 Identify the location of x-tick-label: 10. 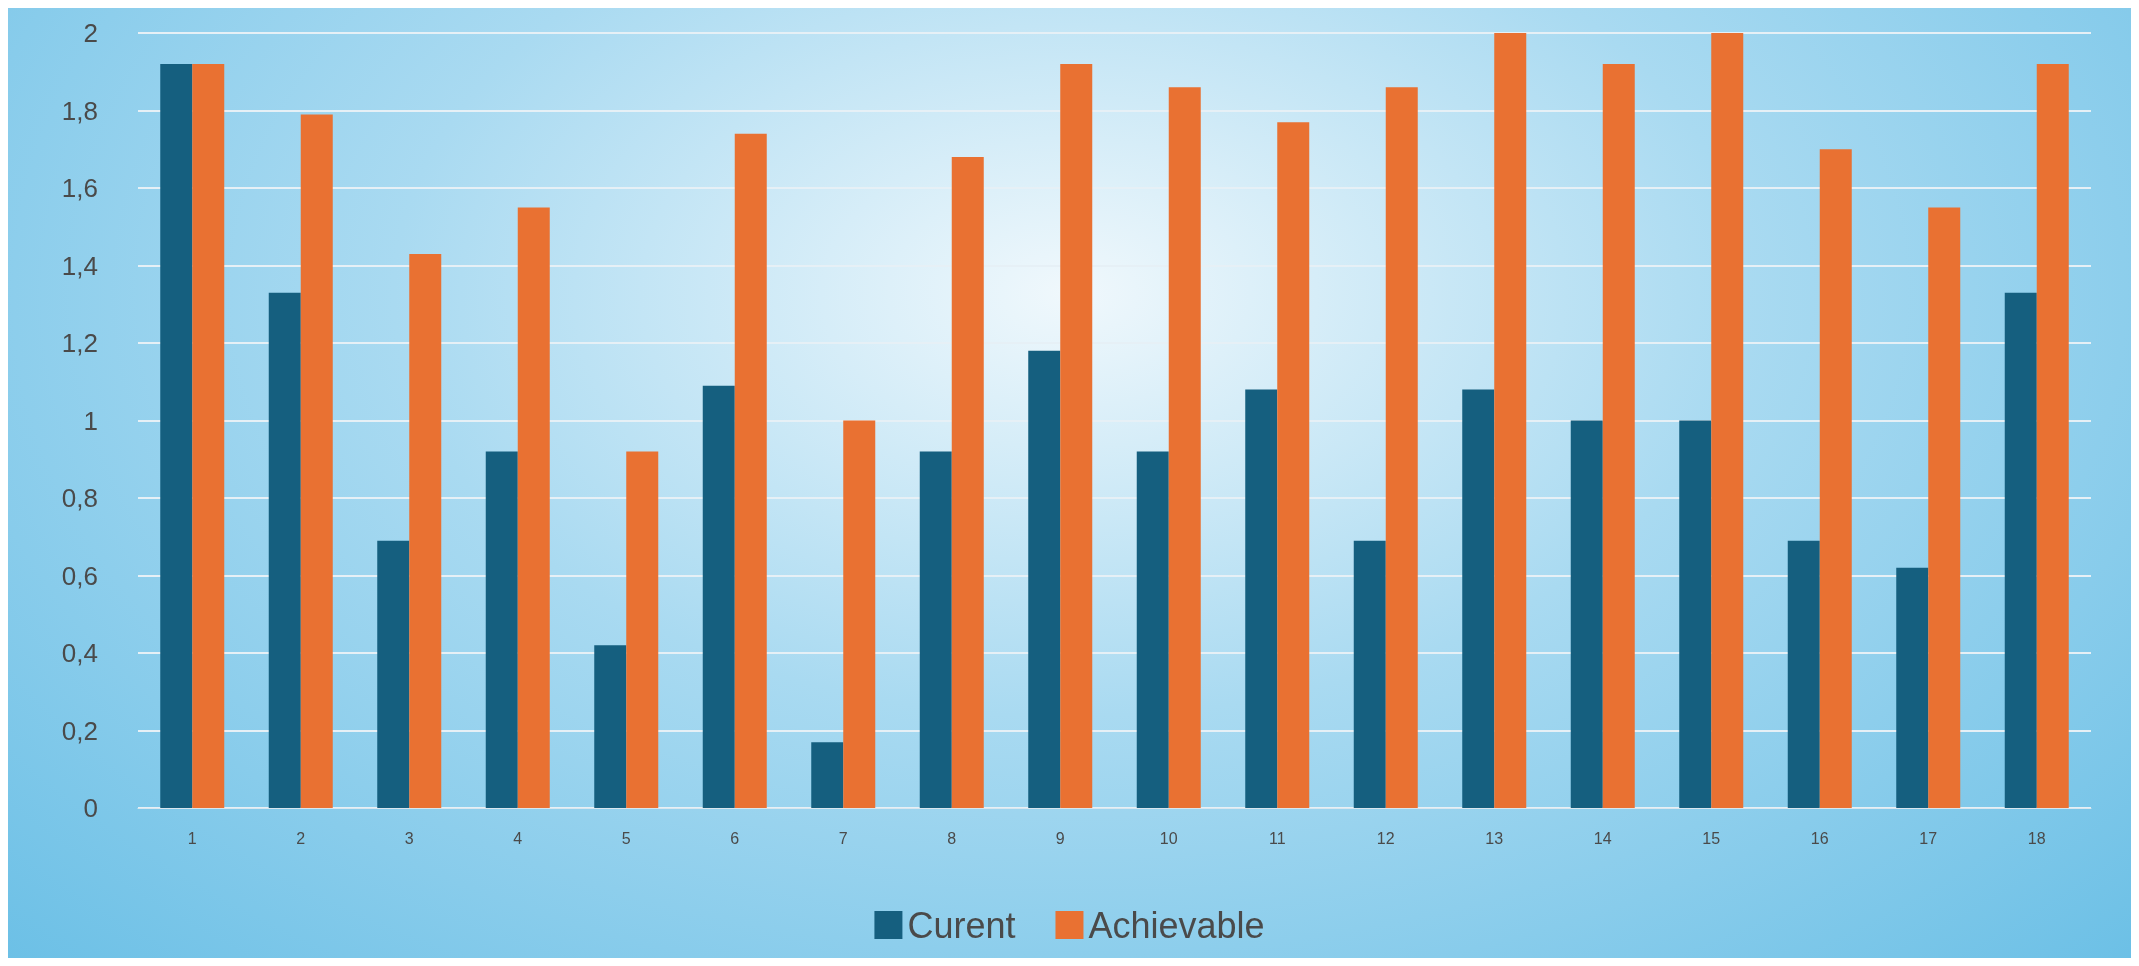
(1168, 838).